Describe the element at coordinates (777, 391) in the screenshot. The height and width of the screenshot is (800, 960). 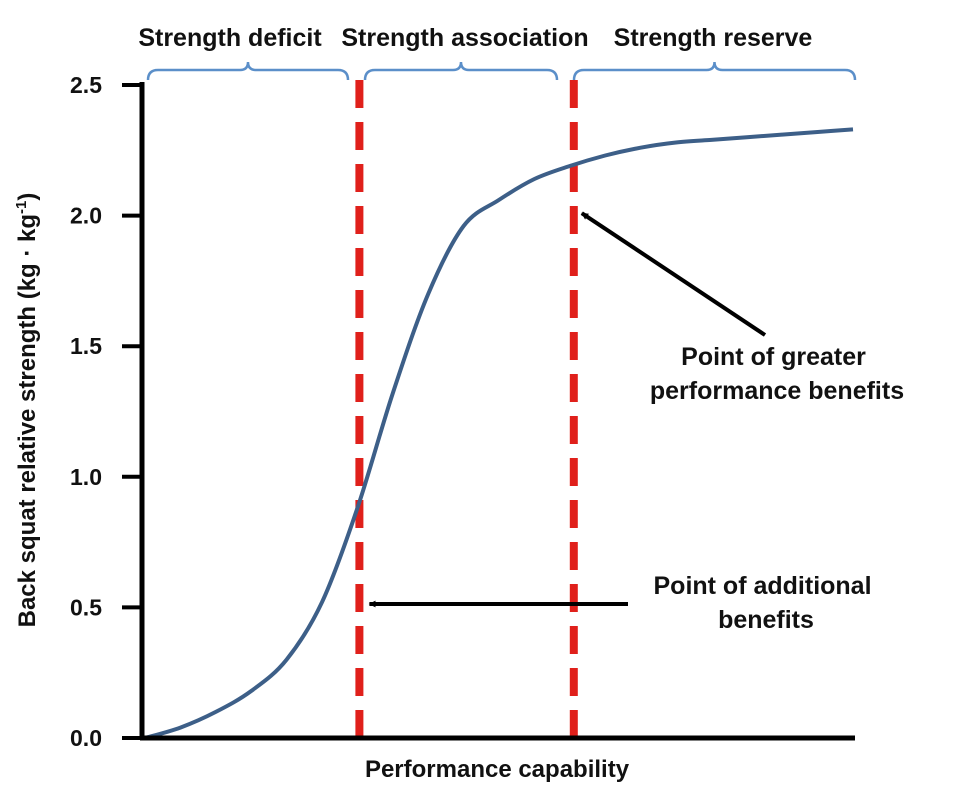
I see `annotation-greater-benefits-line2: performance benefits` at that location.